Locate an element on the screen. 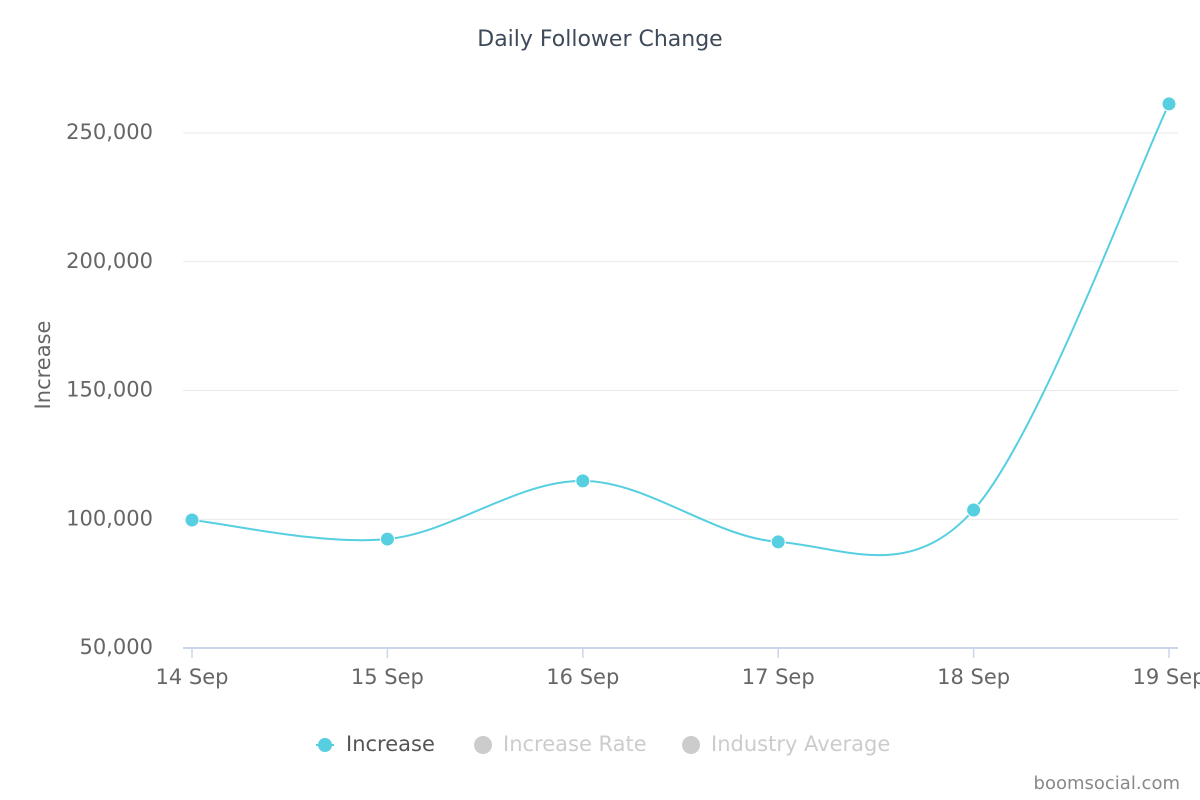 Image resolution: width=1200 pixels, height=800 pixels. credit: boomsocial.com is located at coordinates (1107, 783).